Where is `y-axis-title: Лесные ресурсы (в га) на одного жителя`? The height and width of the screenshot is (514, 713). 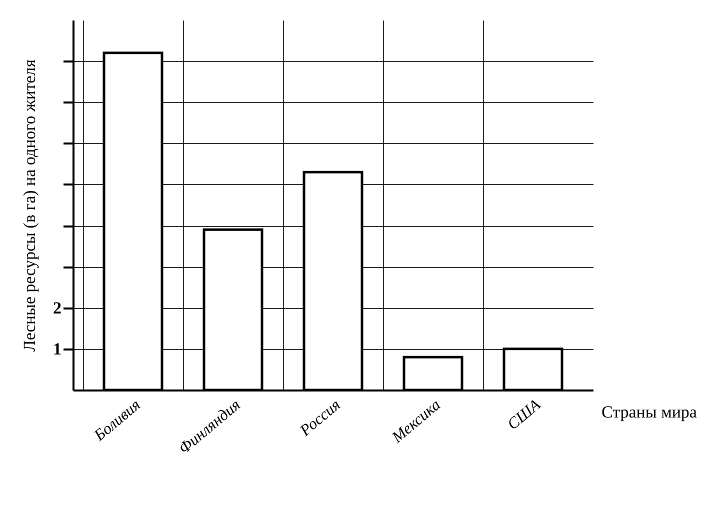
y-axis-title: Лесные ресурсы (в га) на одного жителя is located at coordinates (29, 205).